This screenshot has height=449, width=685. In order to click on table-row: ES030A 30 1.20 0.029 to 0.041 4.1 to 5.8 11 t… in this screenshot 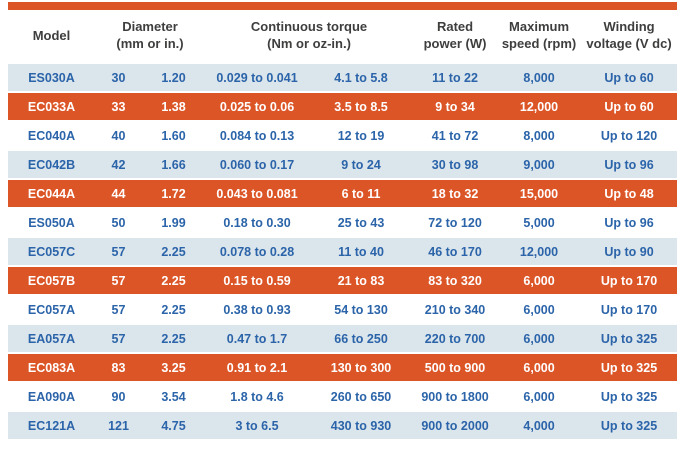, I will do `click(343, 77)`.